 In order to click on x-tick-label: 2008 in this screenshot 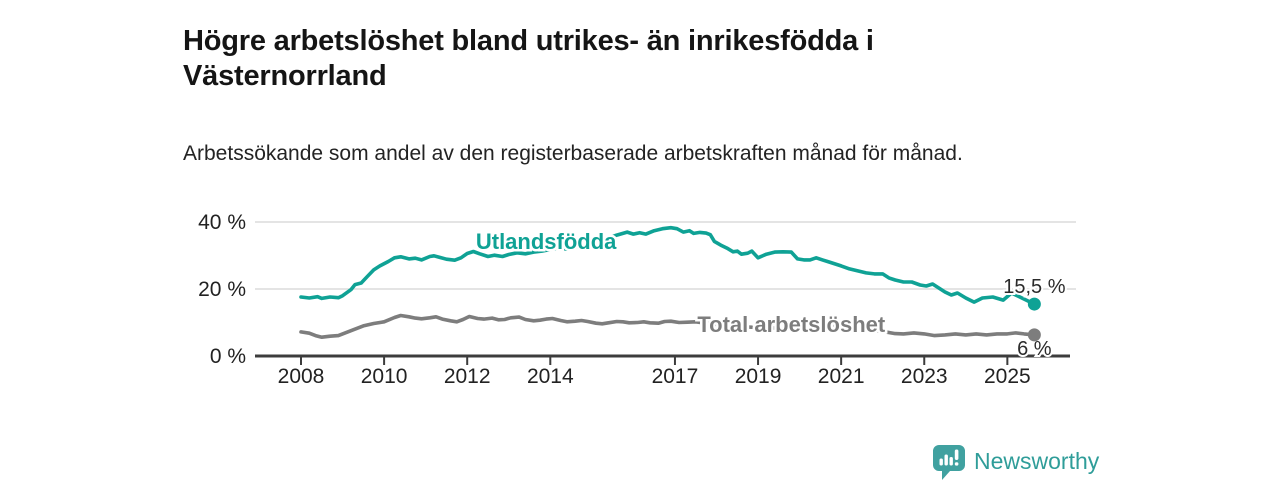, I will do `click(301, 376)`.